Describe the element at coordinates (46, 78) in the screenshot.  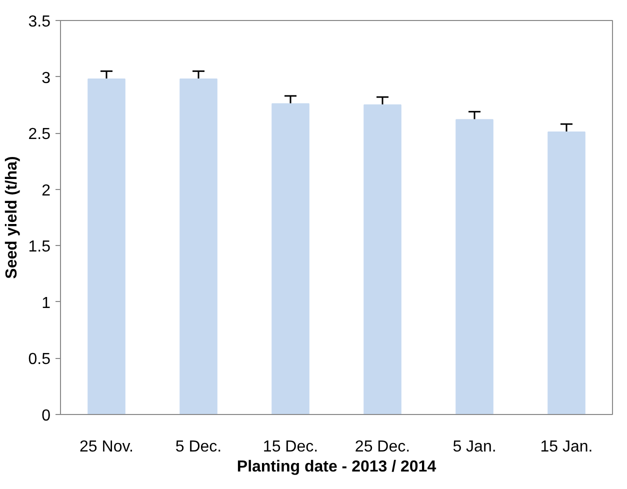
I see `y-tick-label: 3` at that location.